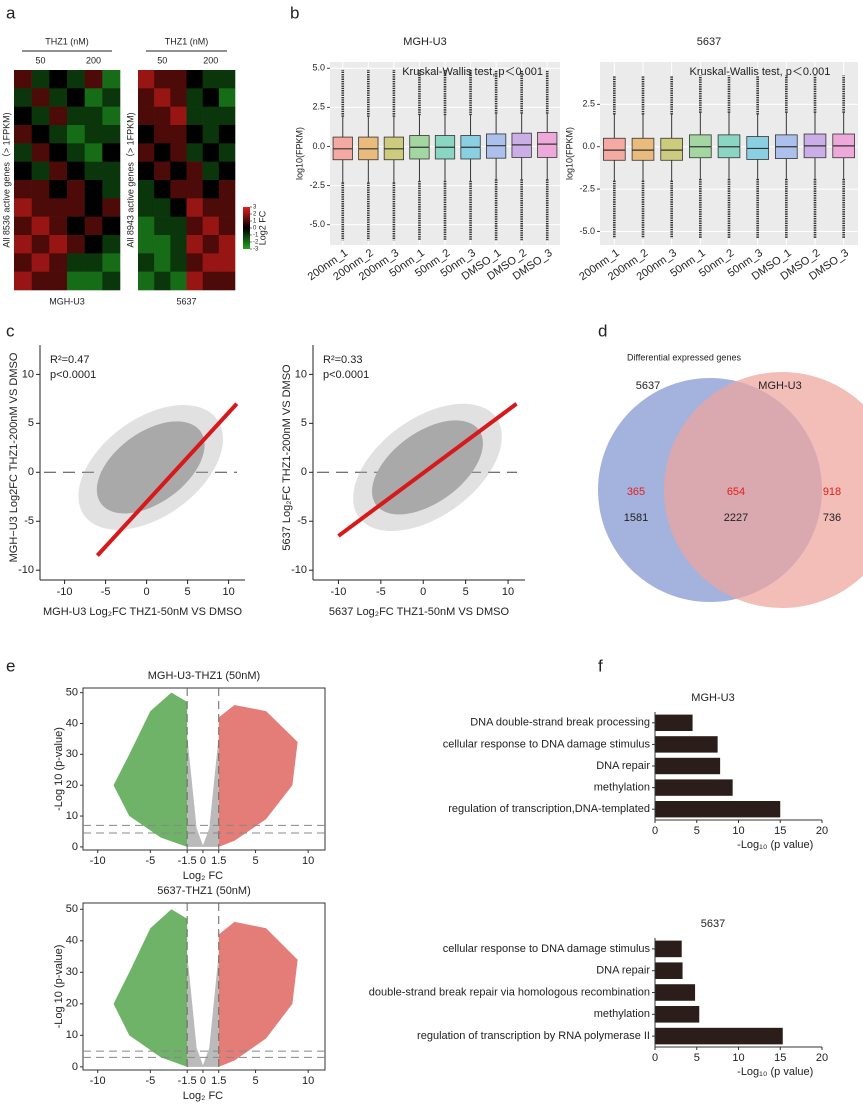 This screenshot has width=863, height=1109. Describe the element at coordinates (187, 861) in the screenshot. I see `x-tick-label: -1.5` at that location.